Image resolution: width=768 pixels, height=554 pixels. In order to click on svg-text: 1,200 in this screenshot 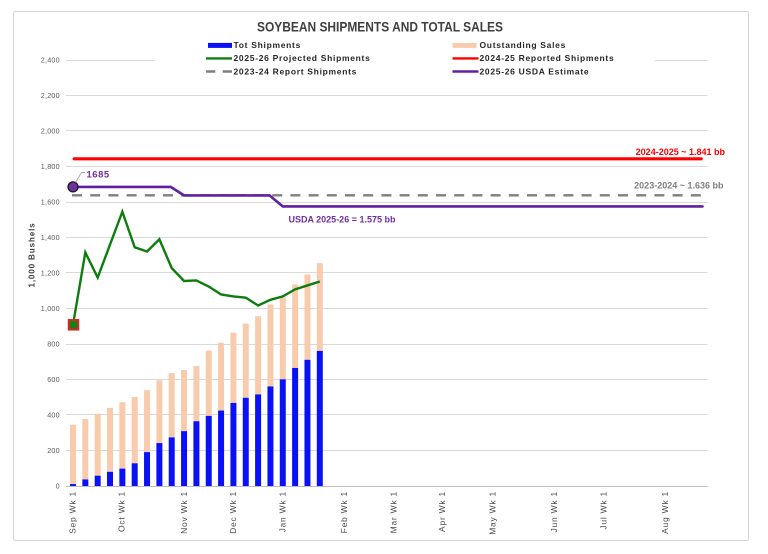, I will do `click(50, 272)`.